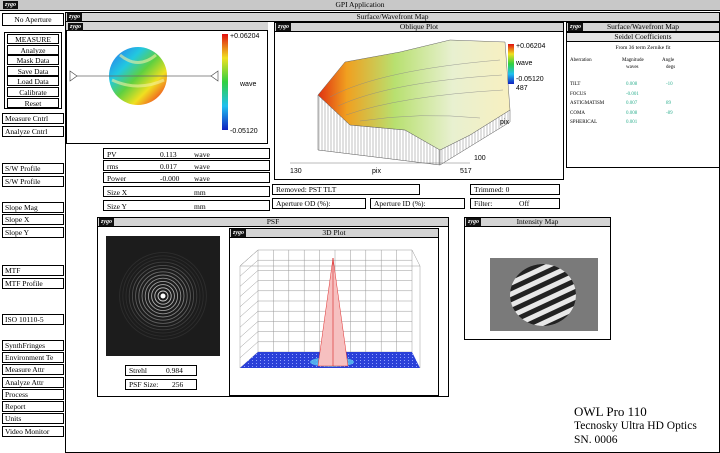 This screenshot has width=720, height=453. What do you see at coordinates (596, 440) in the screenshot?
I see `caption-serial: SN. 0006` at bounding box center [596, 440].